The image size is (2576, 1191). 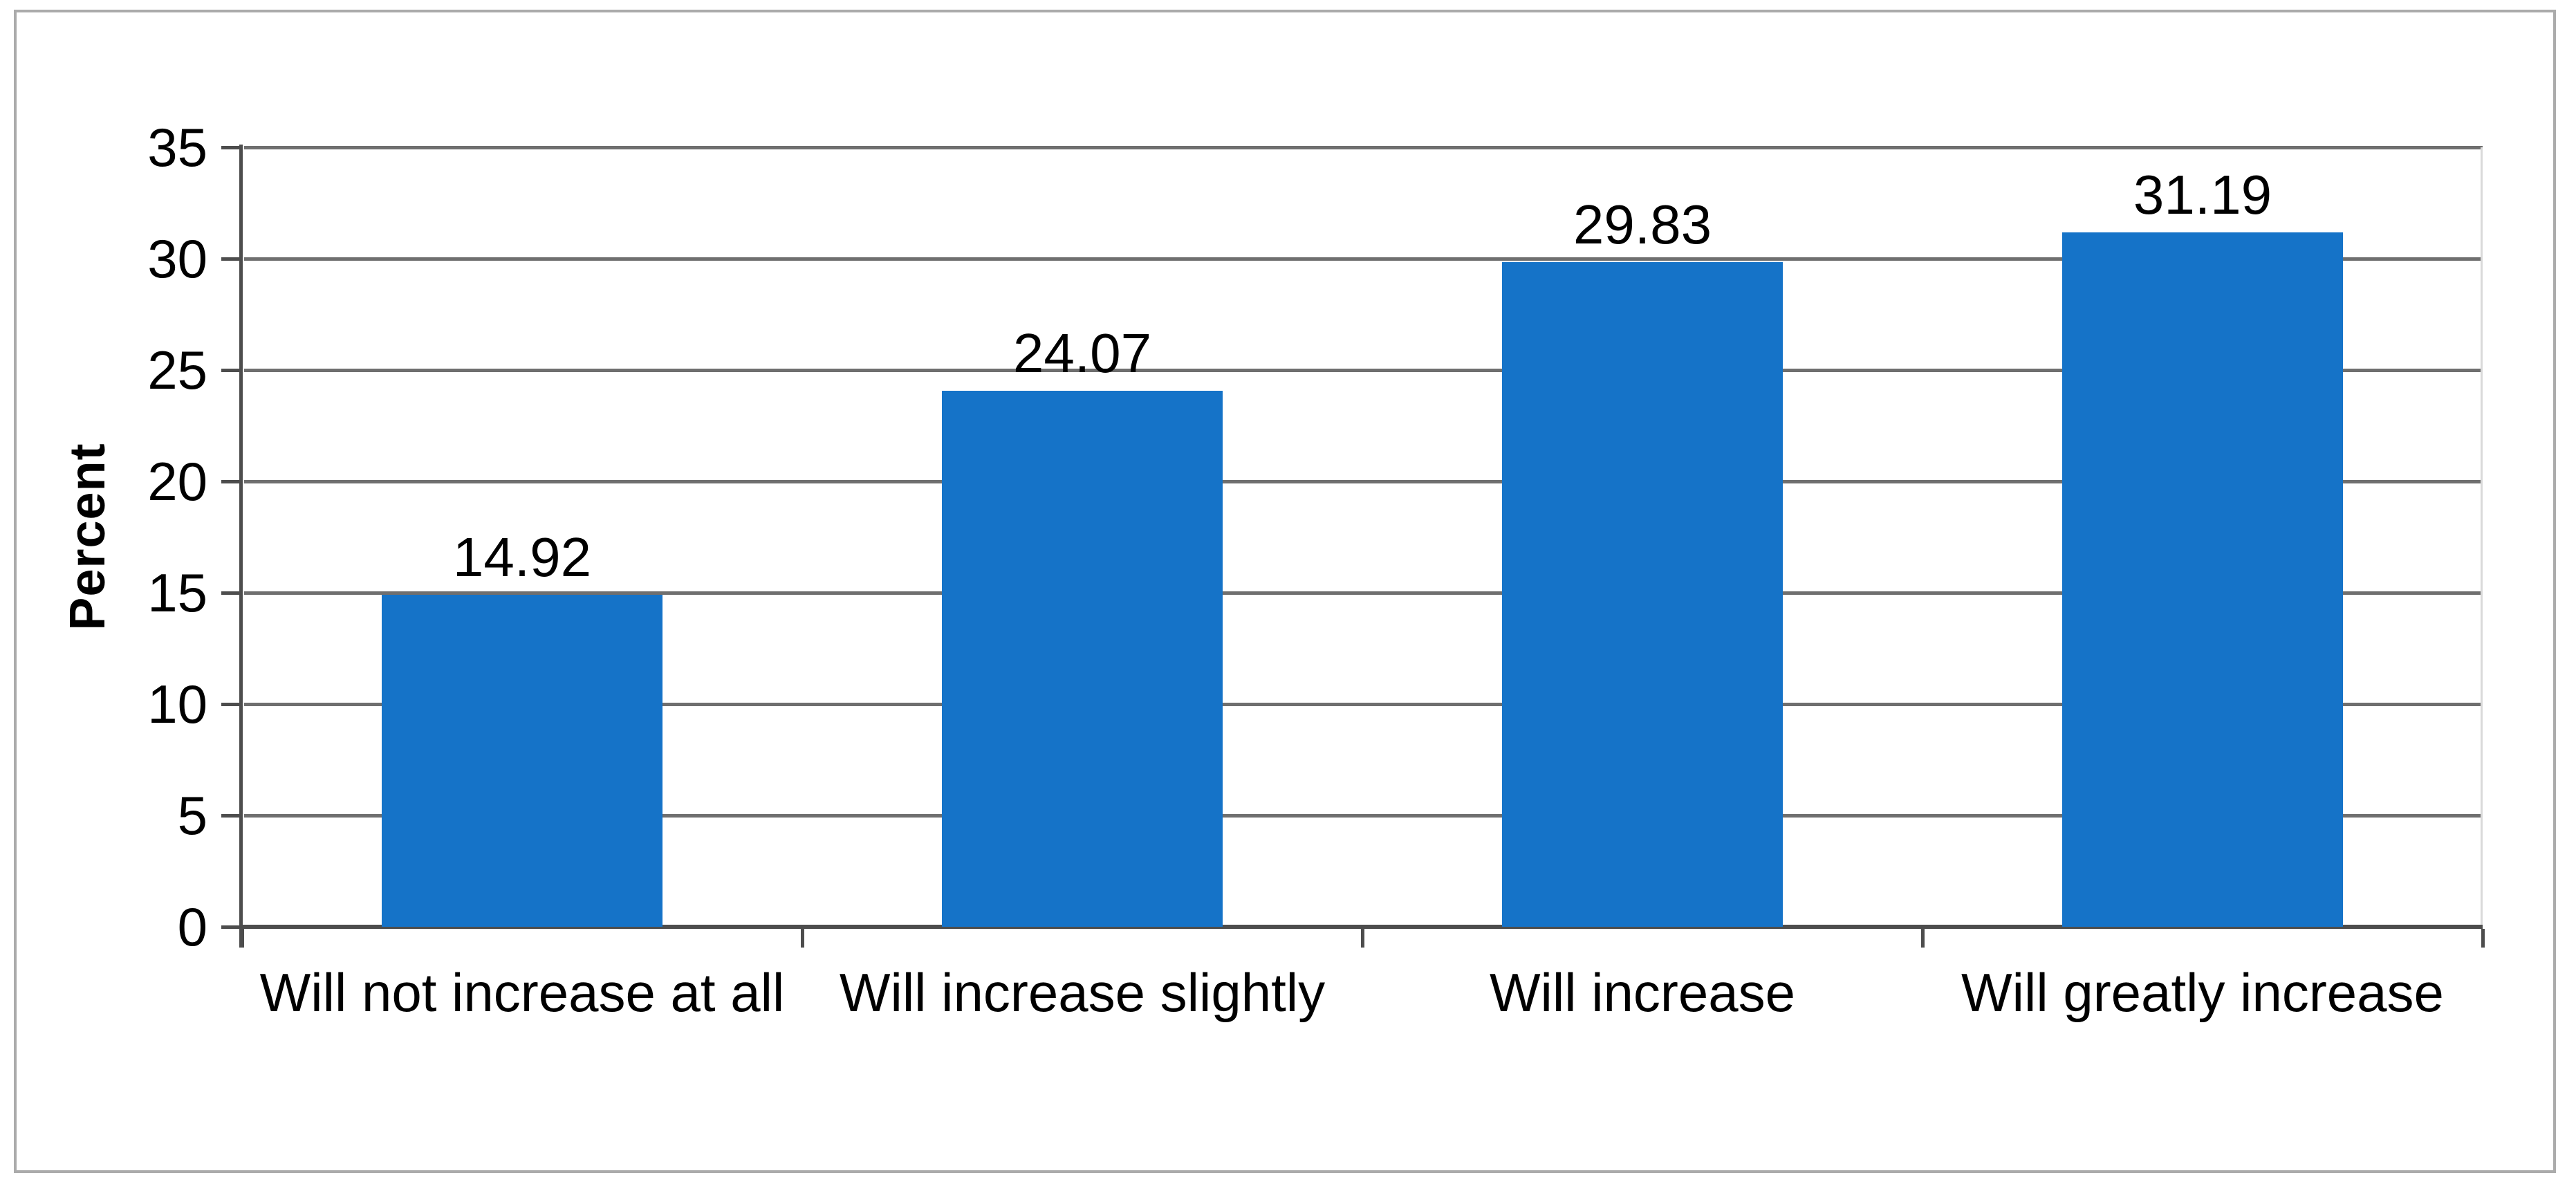 What do you see at coordinates (2482, 537) in the screenshot?
I see `plot-right-edge` at bounding box center [2482, 537].